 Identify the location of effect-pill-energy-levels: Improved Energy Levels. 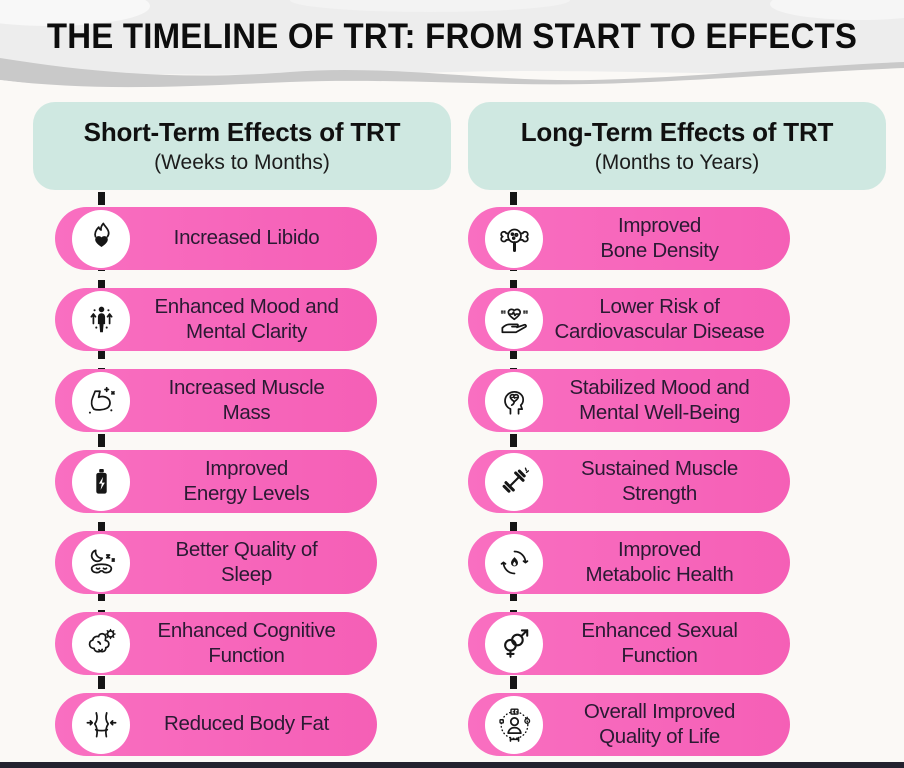
(216, 481).